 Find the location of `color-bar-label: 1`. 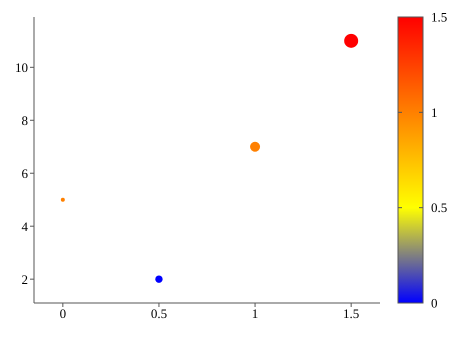

color-bar-label: 1 is located at coordinates (434, 112).